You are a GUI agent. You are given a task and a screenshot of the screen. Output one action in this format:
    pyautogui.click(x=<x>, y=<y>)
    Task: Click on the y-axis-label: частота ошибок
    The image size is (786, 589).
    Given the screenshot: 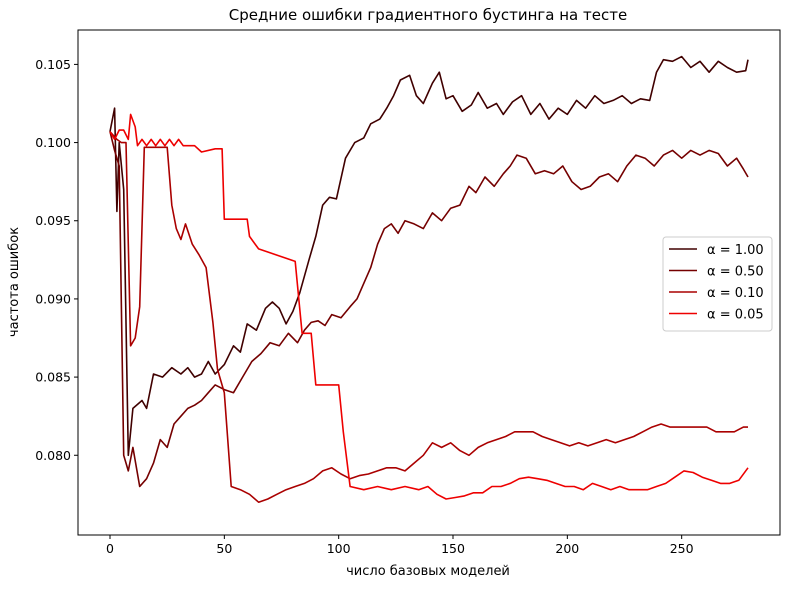 What is the action you would take?
    pyautogui.click(x=14, y=282)
    